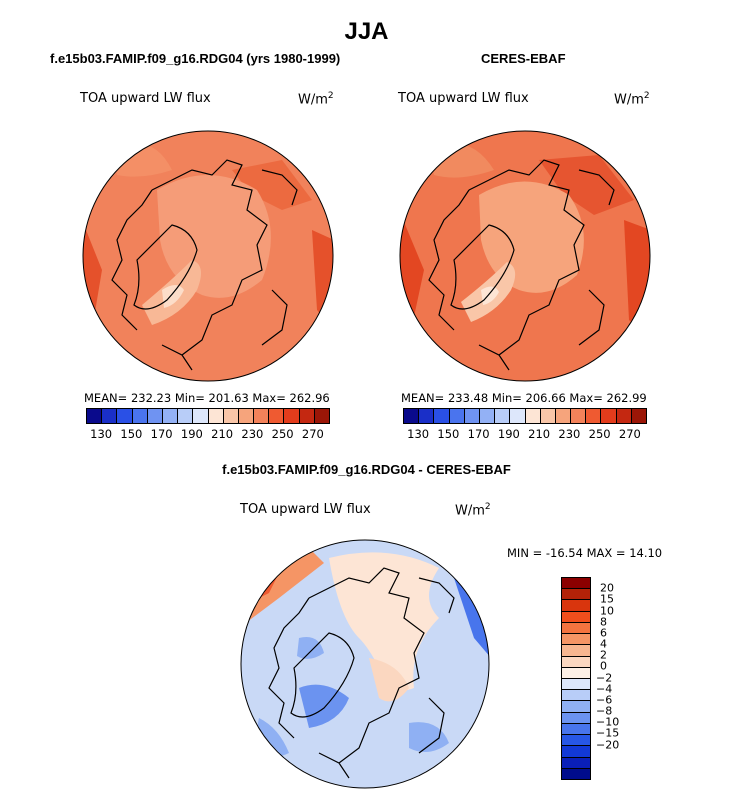 The width and height of the screenshot is (733, 790). I want to click on main-title: JJA, so click(366, 31).